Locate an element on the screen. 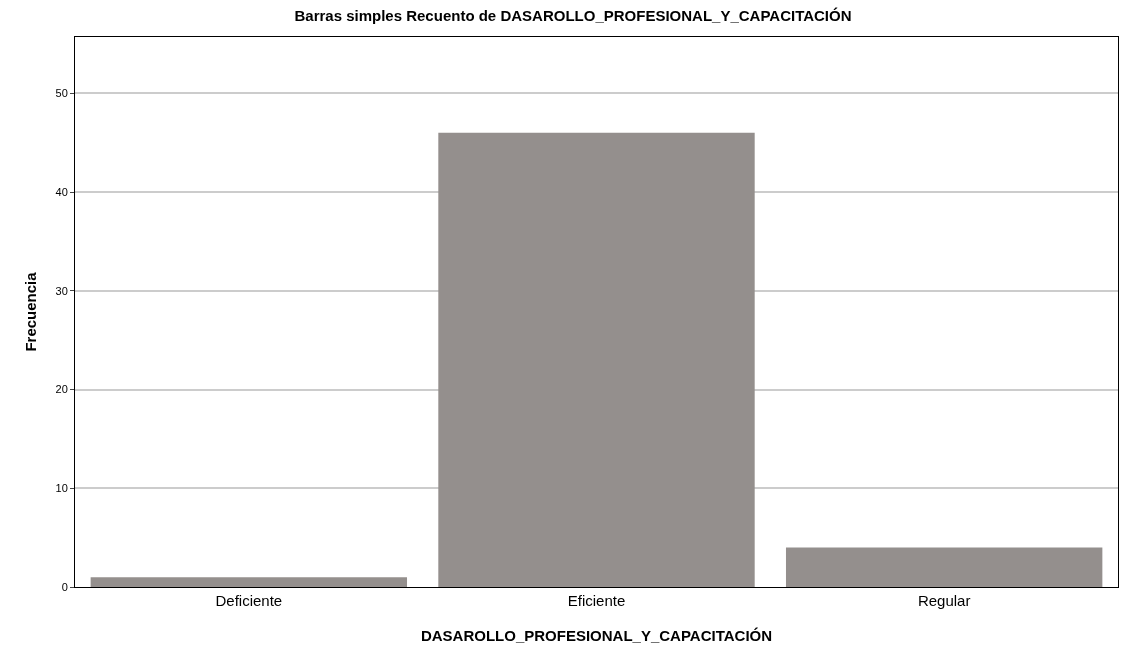  y-tick-label: 10 is located at coordinates (61, 488).